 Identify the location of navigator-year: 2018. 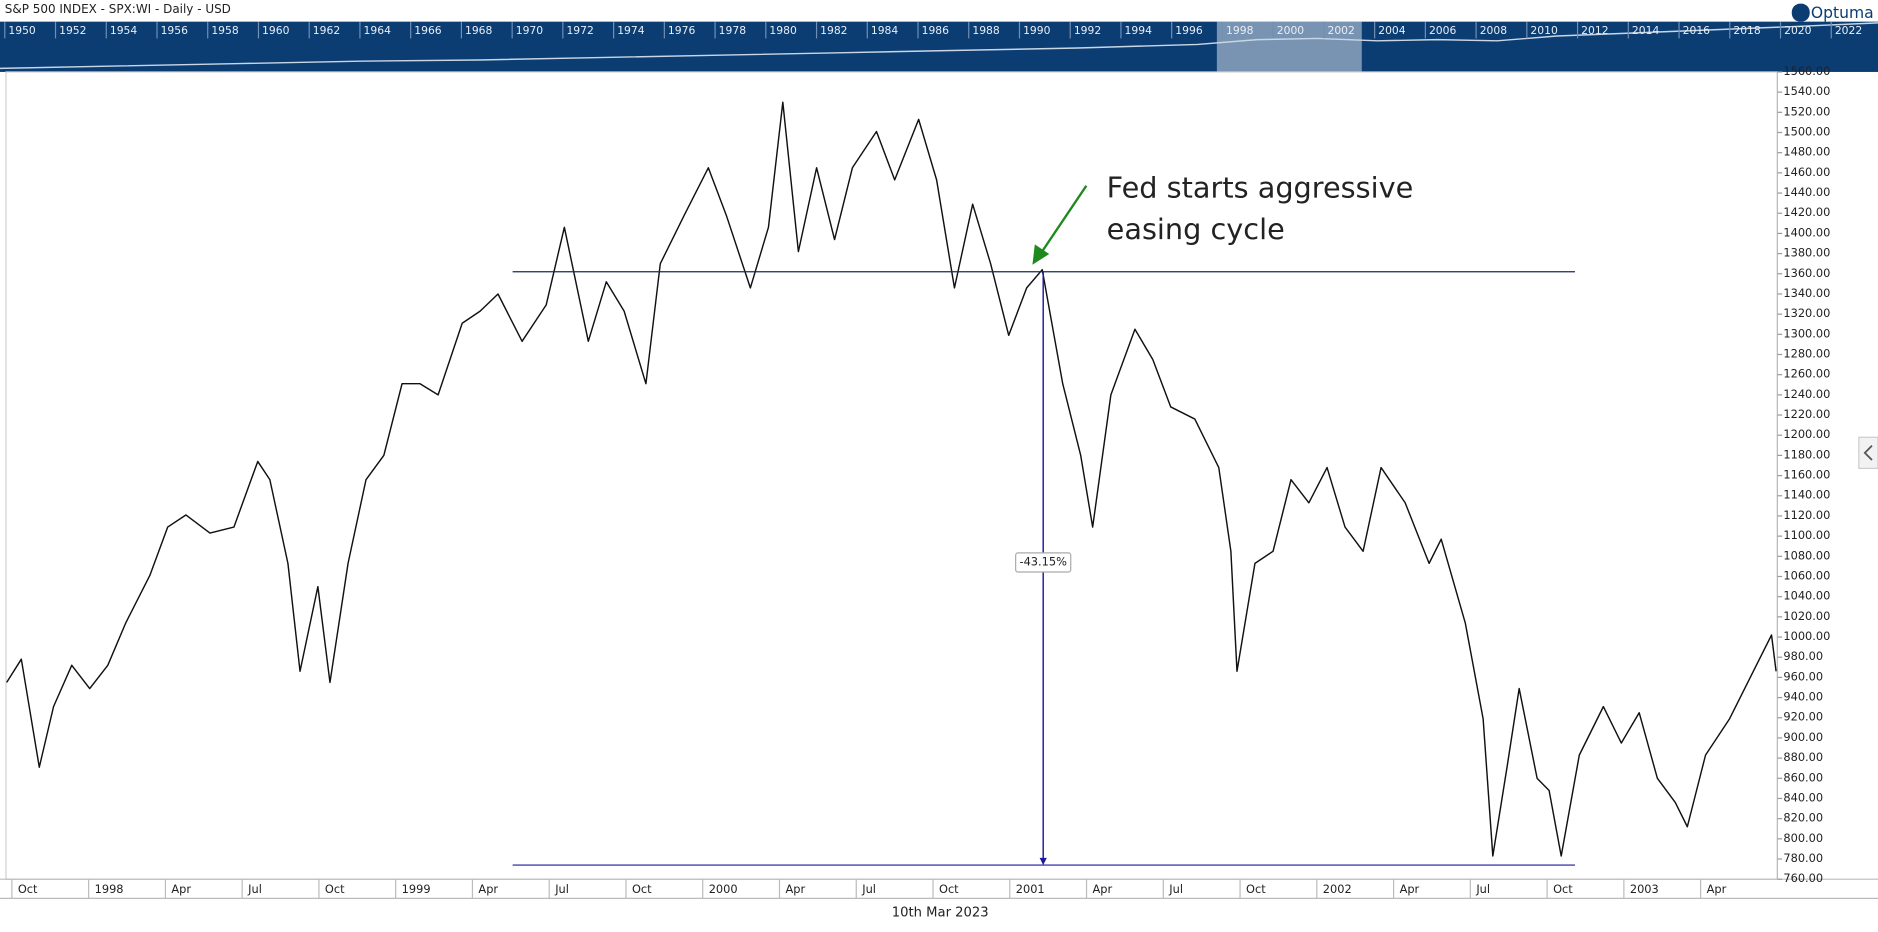
(1747, 30).